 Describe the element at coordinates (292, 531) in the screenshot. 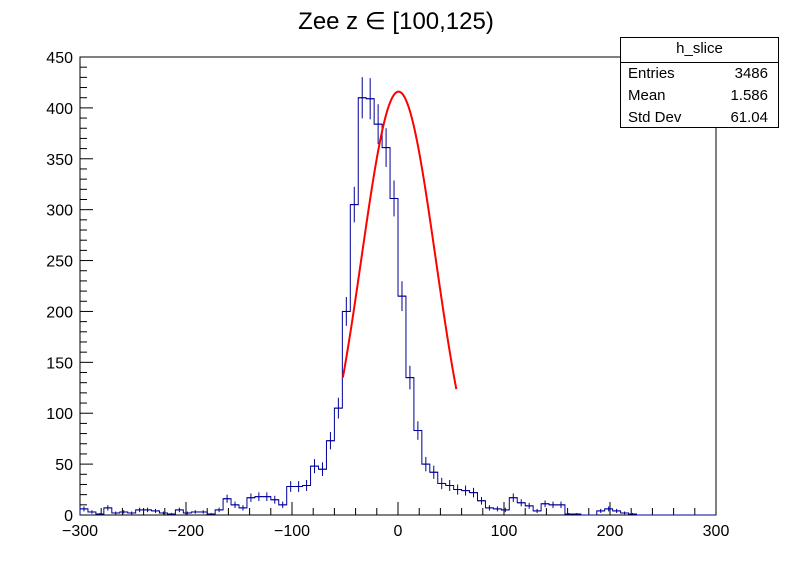

I see `x-tick-label: −100` at that location.